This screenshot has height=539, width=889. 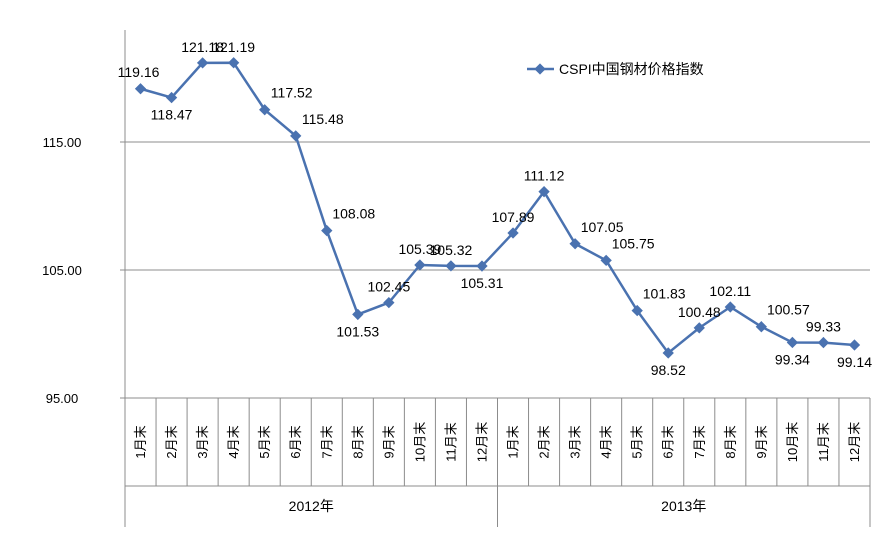 What do you see at coordinates (513, 217) in the screenshot?
I see `data-label: 107.89` at bounding box center [513, 217].